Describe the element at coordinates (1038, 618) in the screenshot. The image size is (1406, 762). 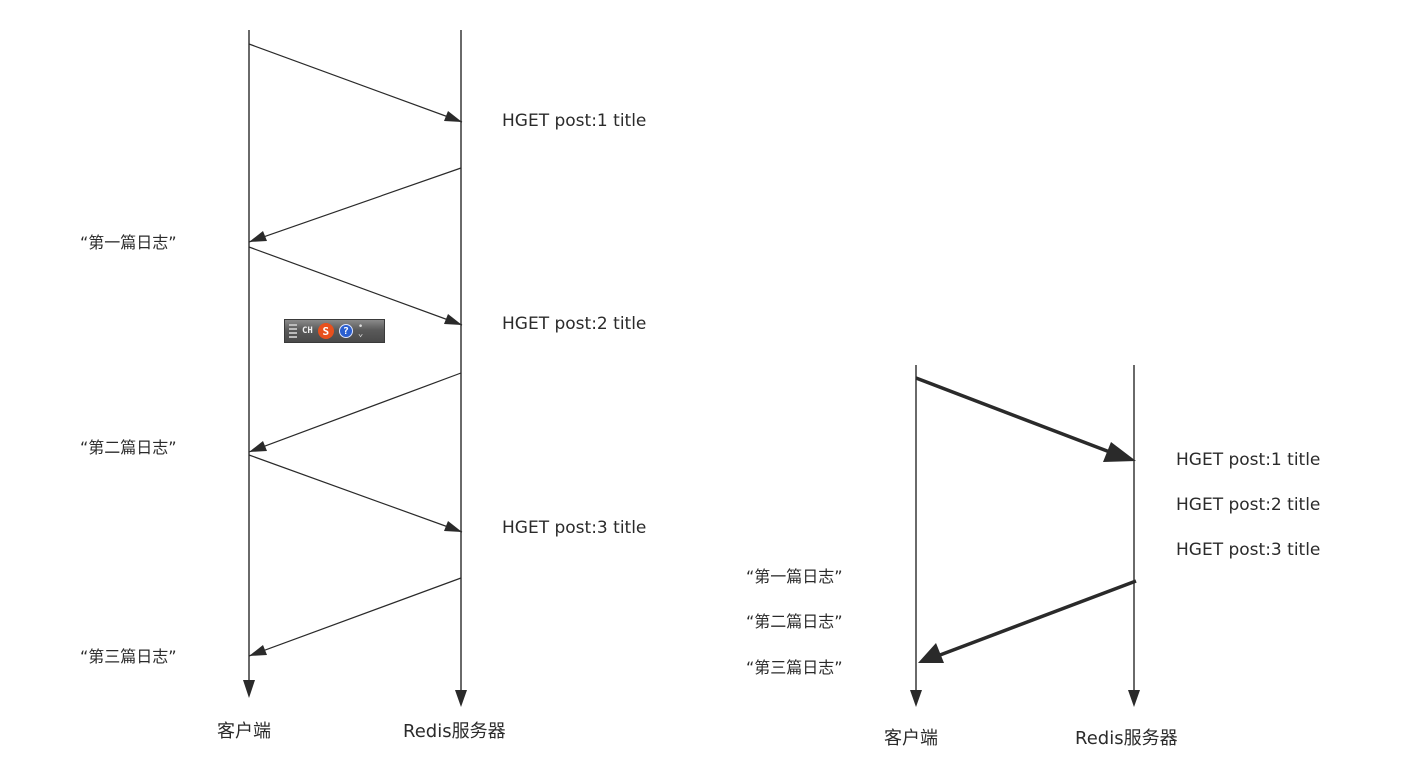
I see `pipeline-response-arrow` at that location.